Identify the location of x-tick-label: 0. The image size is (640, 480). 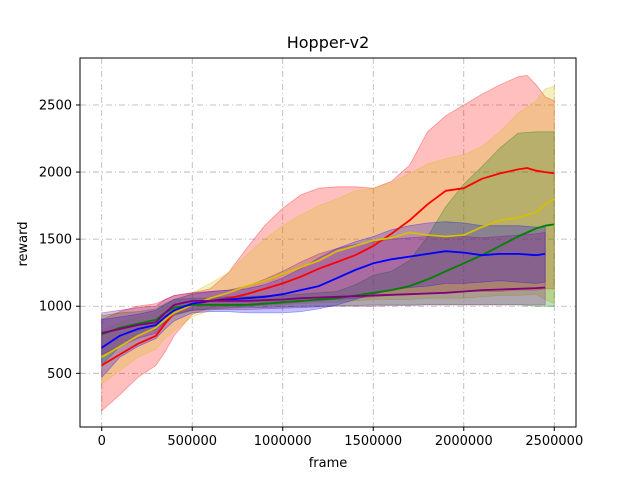
(102, 441).